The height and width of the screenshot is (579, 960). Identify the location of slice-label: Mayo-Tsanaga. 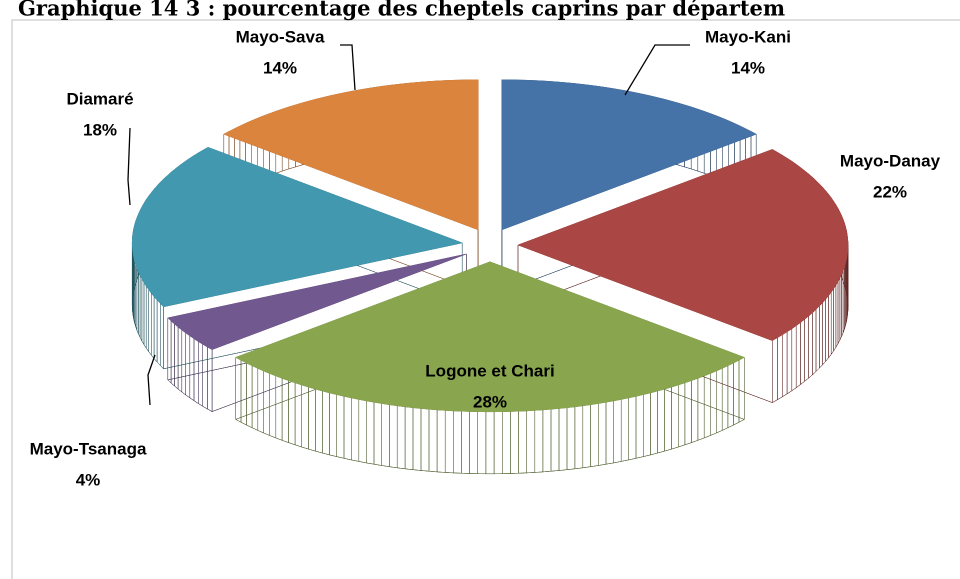
(88, 448).